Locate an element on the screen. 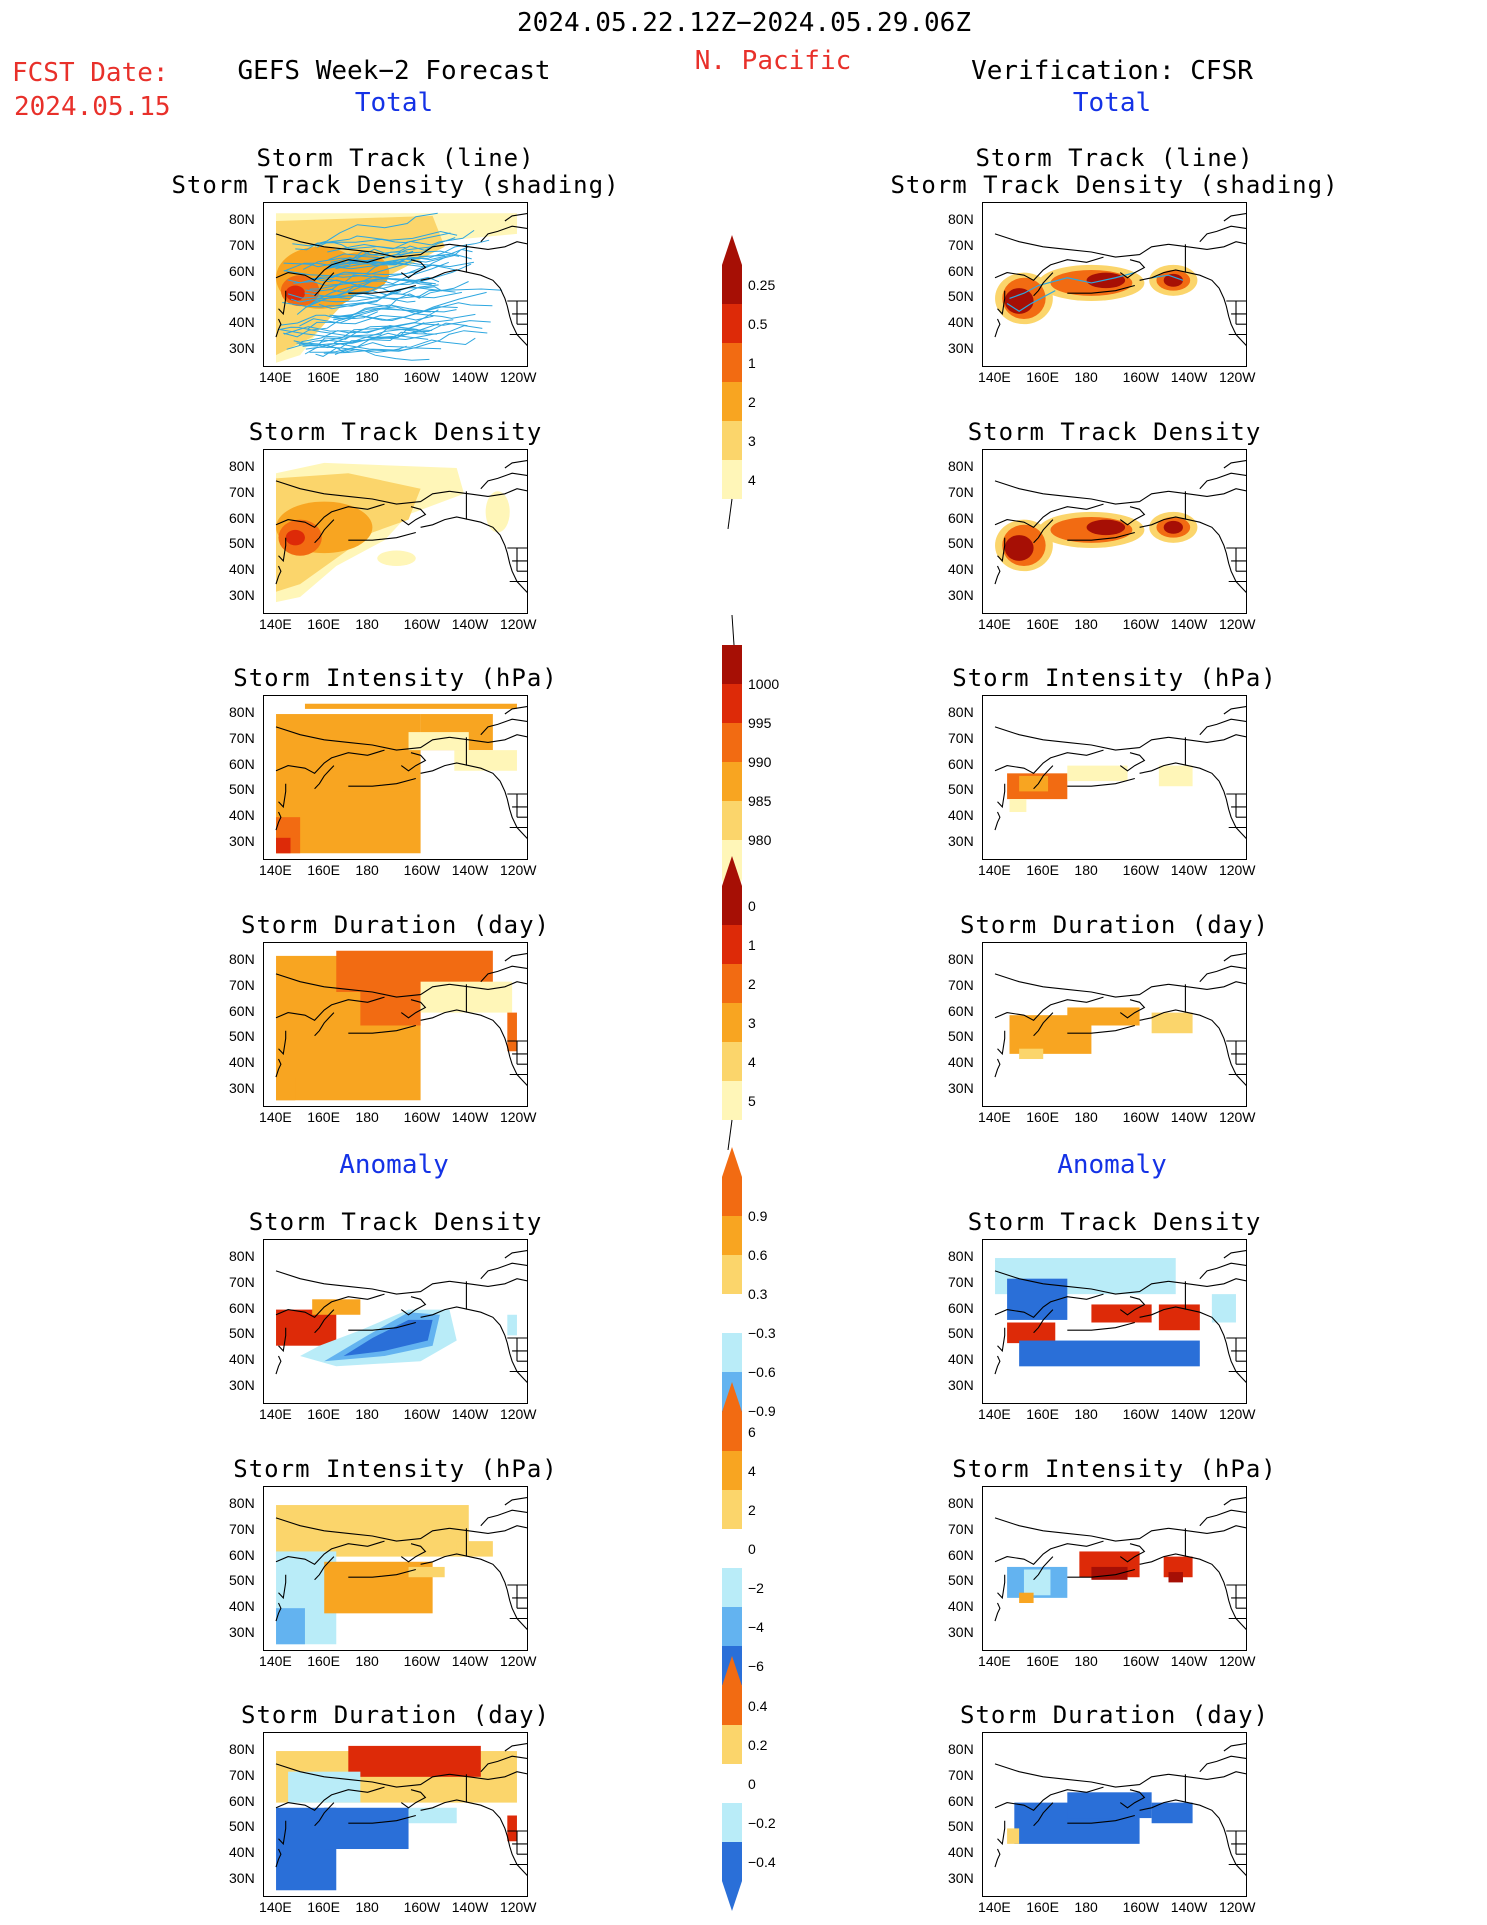  colorbar-tick-label: −2 is located at coordinates (756, 1587).